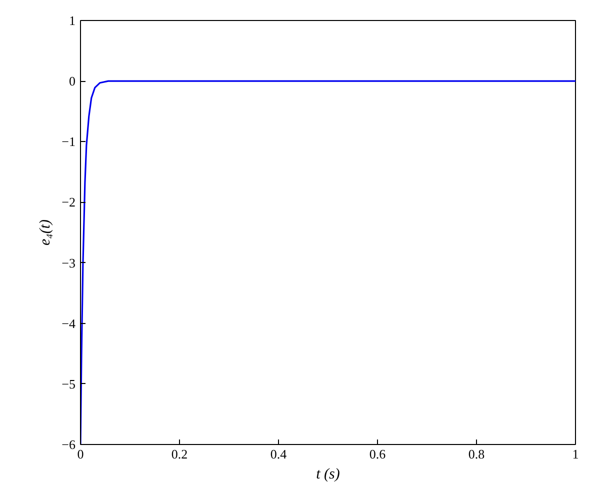 This screenshot has width=600, height=499. I want to click on y-tick-label: 0, so click(72, 81).